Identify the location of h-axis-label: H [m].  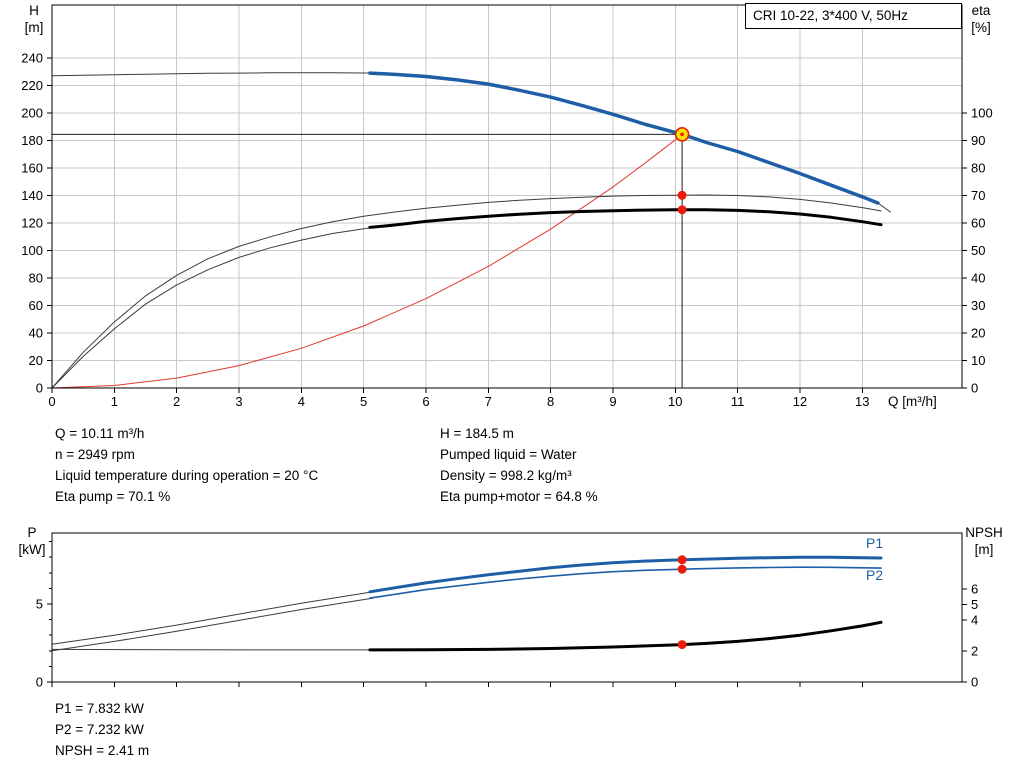
(34, 19).